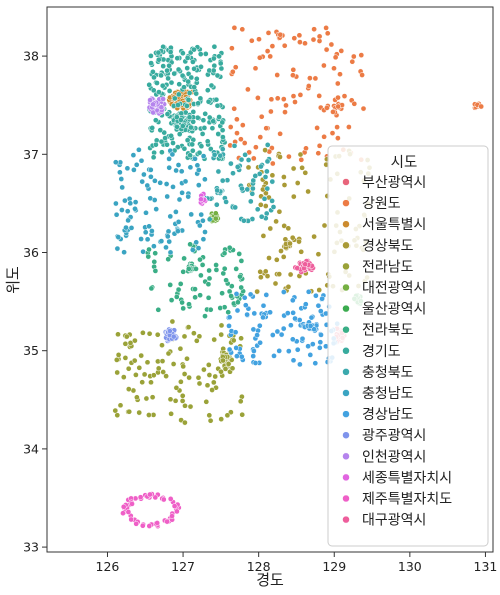 Image resolution: width=500 pixels, height=595 pixels. What do you see at coordinates (179, 372) in the screenshot?
I see `series-전라남도` at bounding box center [179, 372].